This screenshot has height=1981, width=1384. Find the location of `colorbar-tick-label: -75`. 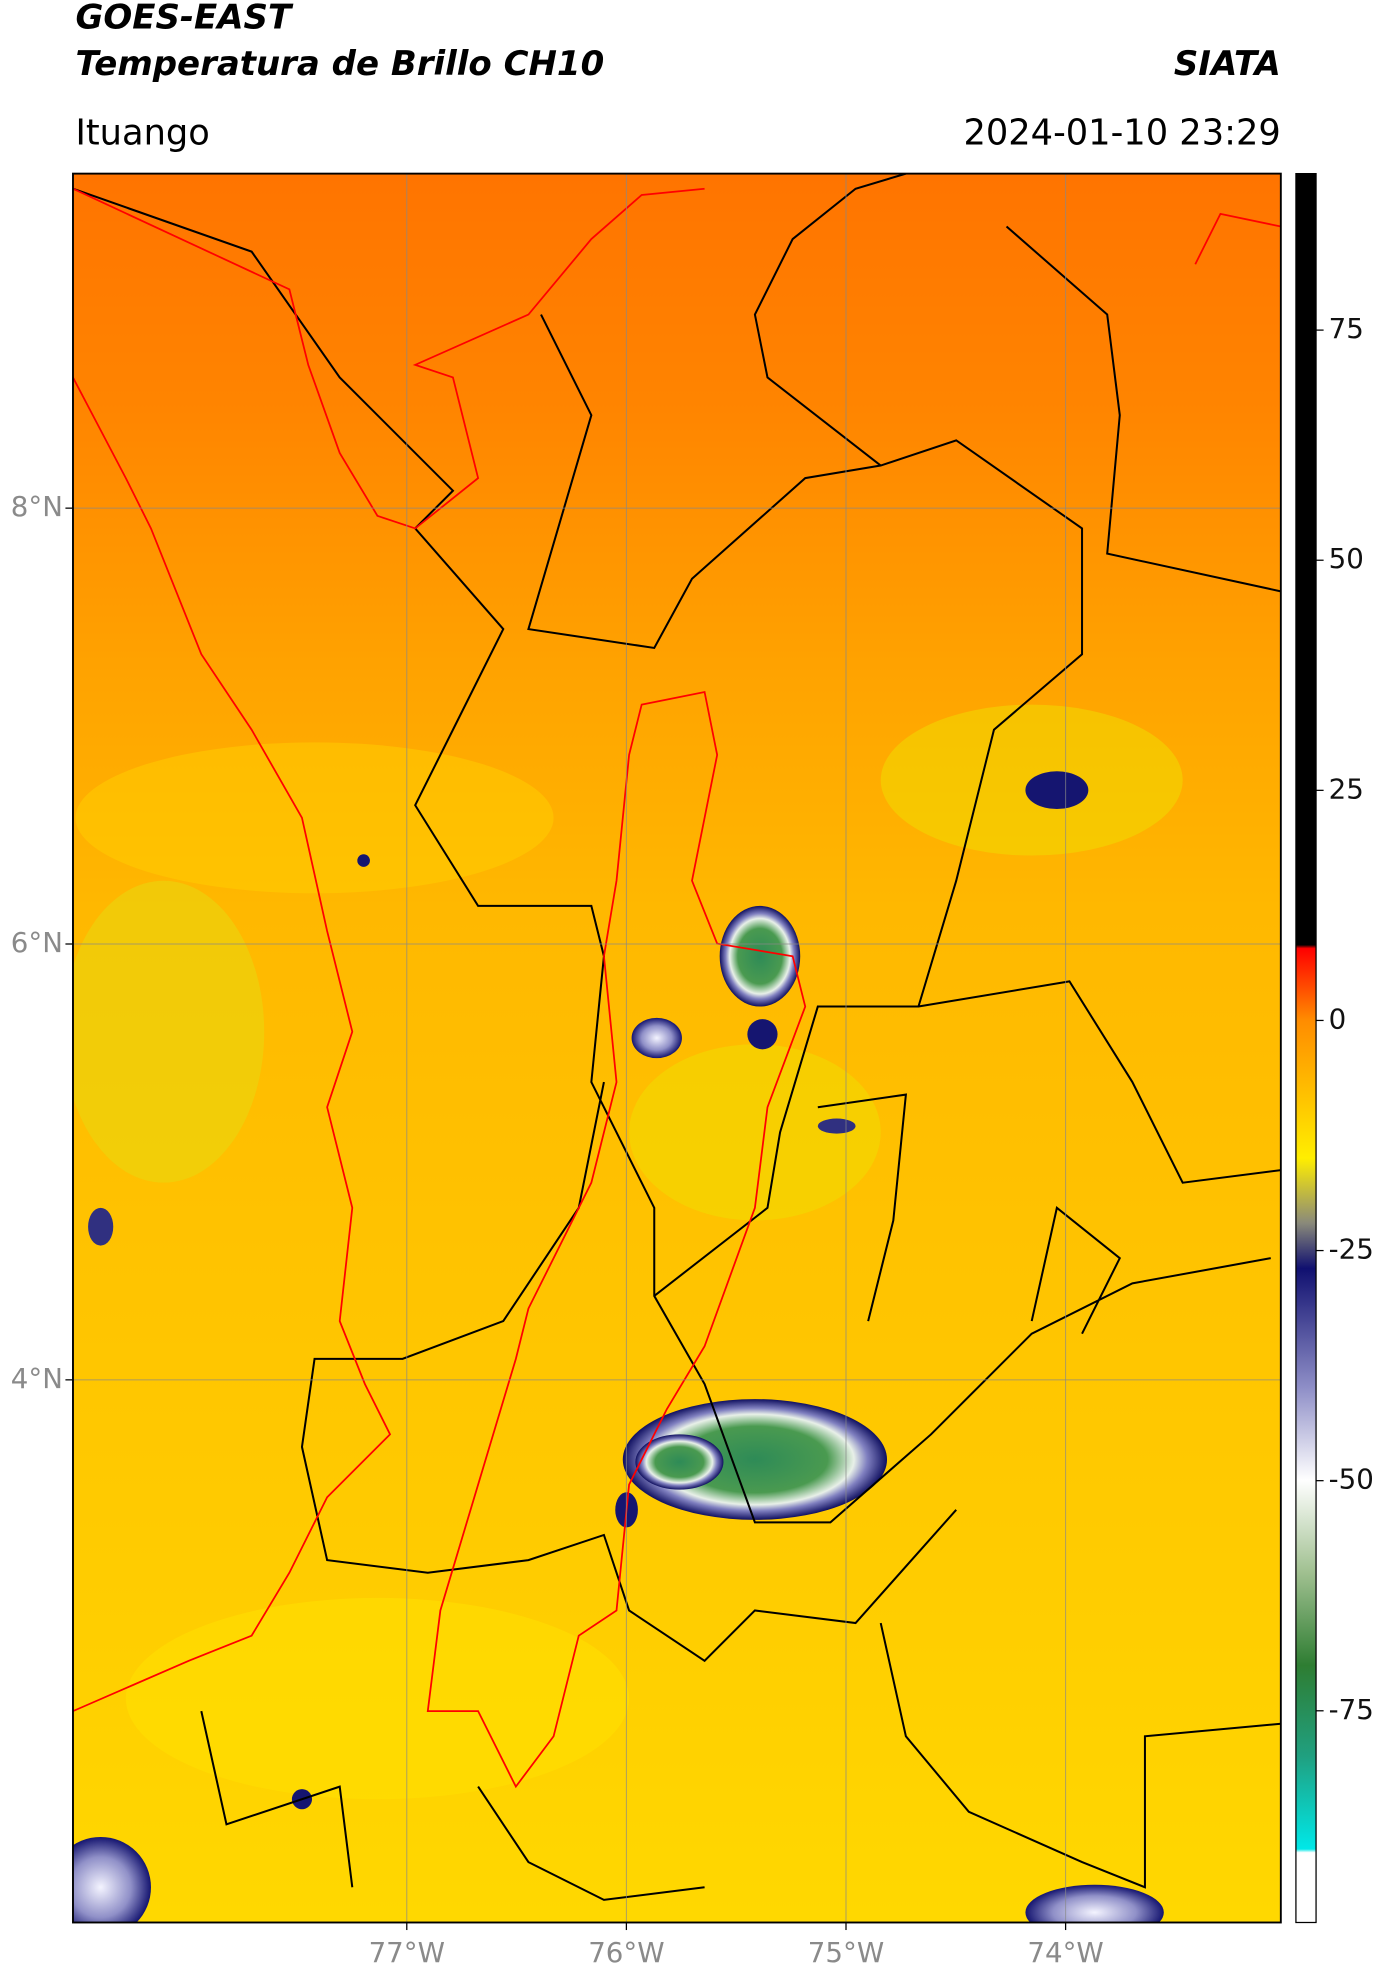

colorbar-tick-label: -75 is located at coordinates (1351, 1709).